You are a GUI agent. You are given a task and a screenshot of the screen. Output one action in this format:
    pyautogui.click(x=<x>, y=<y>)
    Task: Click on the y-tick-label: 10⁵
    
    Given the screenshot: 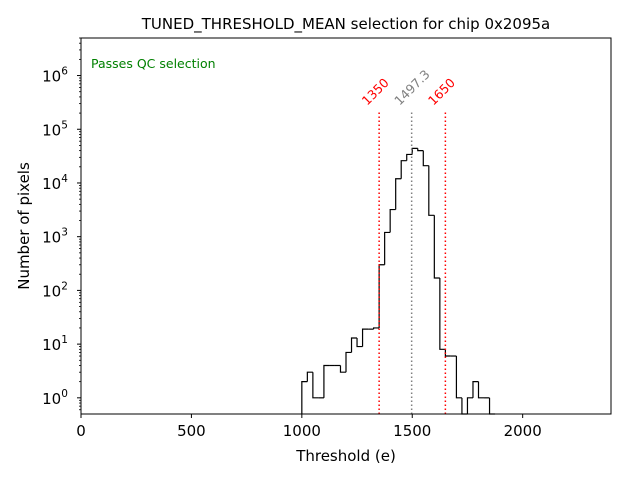 What is the action you would take?
    pyautogui.click(x=55, y=129)
    